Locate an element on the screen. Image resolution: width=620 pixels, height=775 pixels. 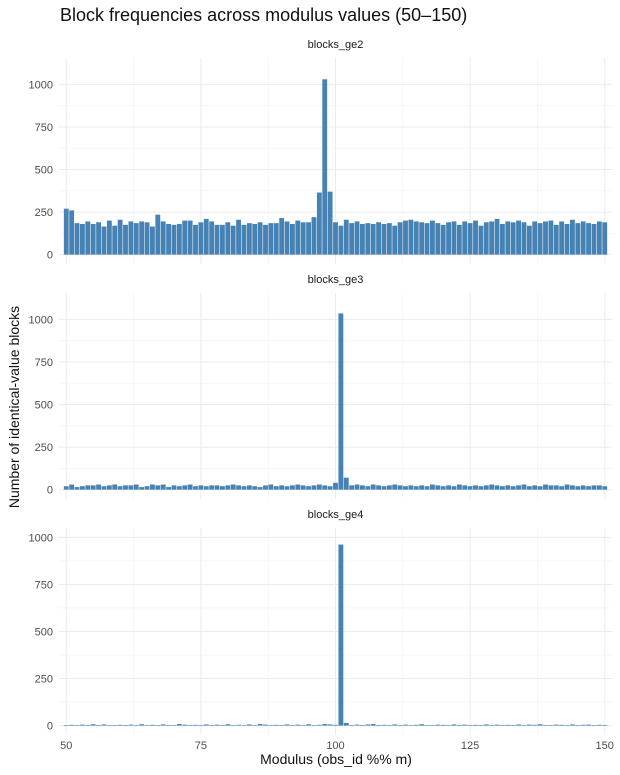
x-tick-label: 125 is located at coordinates (470, 746).